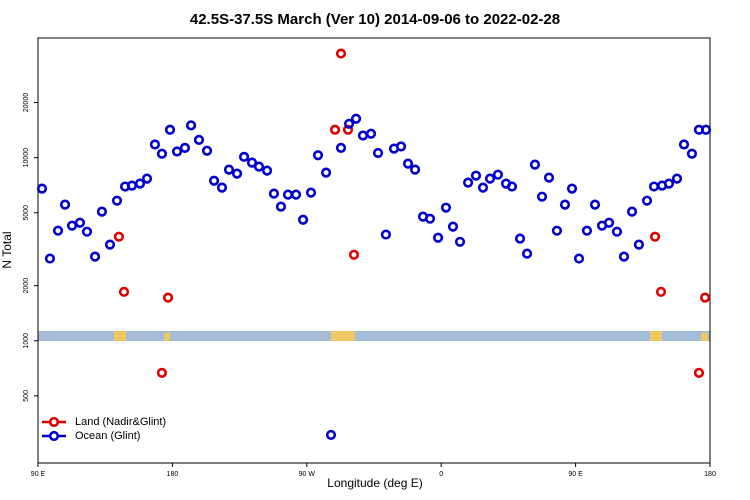  What do you see at coordinates (441, 474) in the screenshot?
I see `x-tick-label: 0` at bounding box center [441, 474].